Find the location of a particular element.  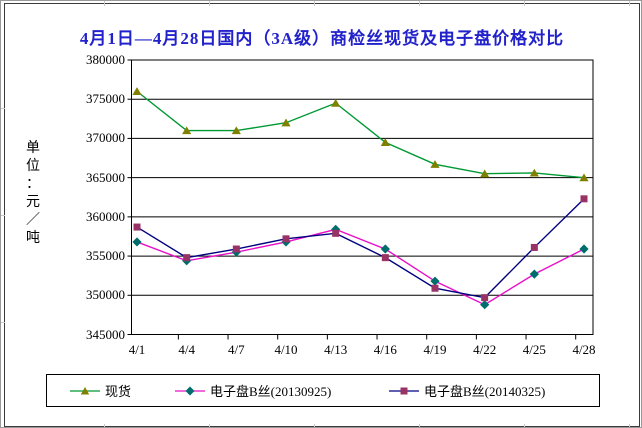

x-tick-label: 4/13 is located at coordinates (336, 349).